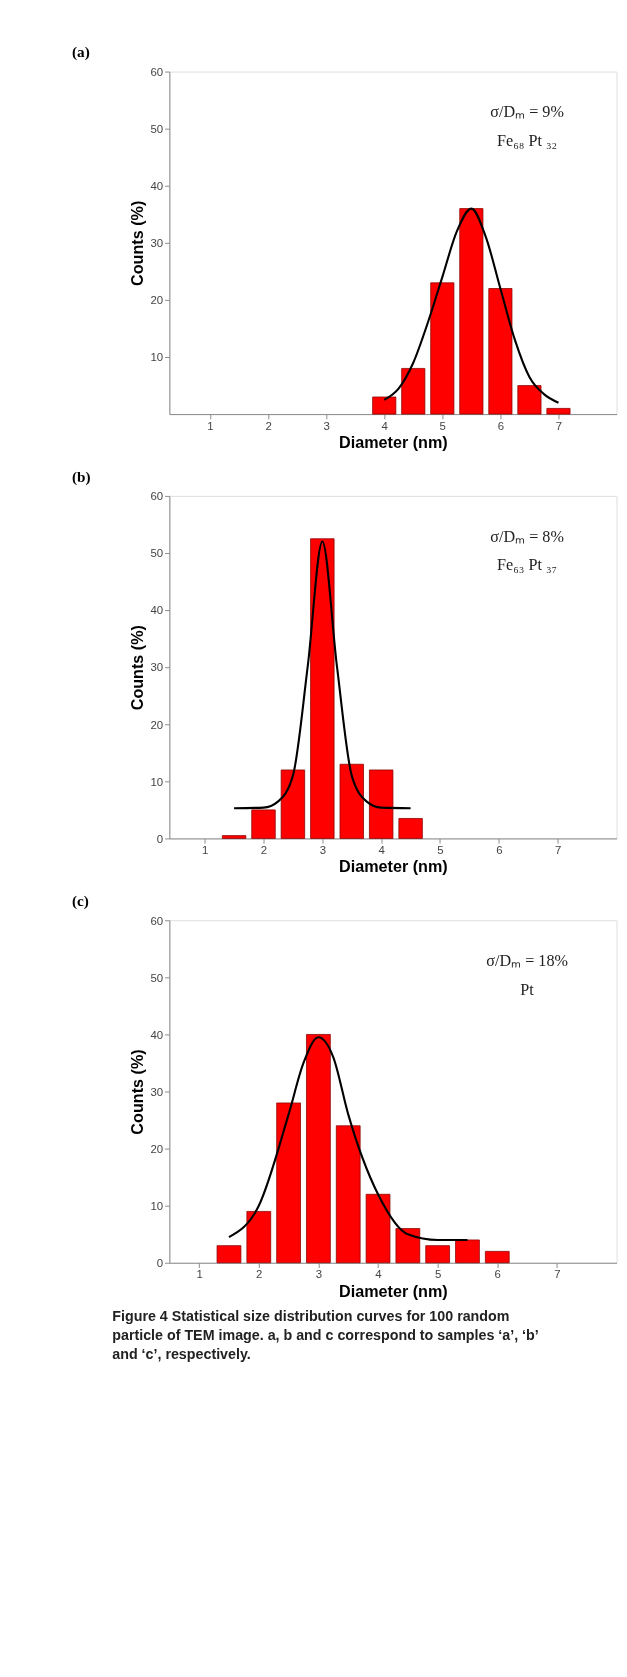 The height and width of the screenshot is (1677, 627). What do you see at coordinates (527, 140) in the screenshot?
I see `annotation: Fe₆₈ Pt ₃₂` at bounding box center [527, 140].